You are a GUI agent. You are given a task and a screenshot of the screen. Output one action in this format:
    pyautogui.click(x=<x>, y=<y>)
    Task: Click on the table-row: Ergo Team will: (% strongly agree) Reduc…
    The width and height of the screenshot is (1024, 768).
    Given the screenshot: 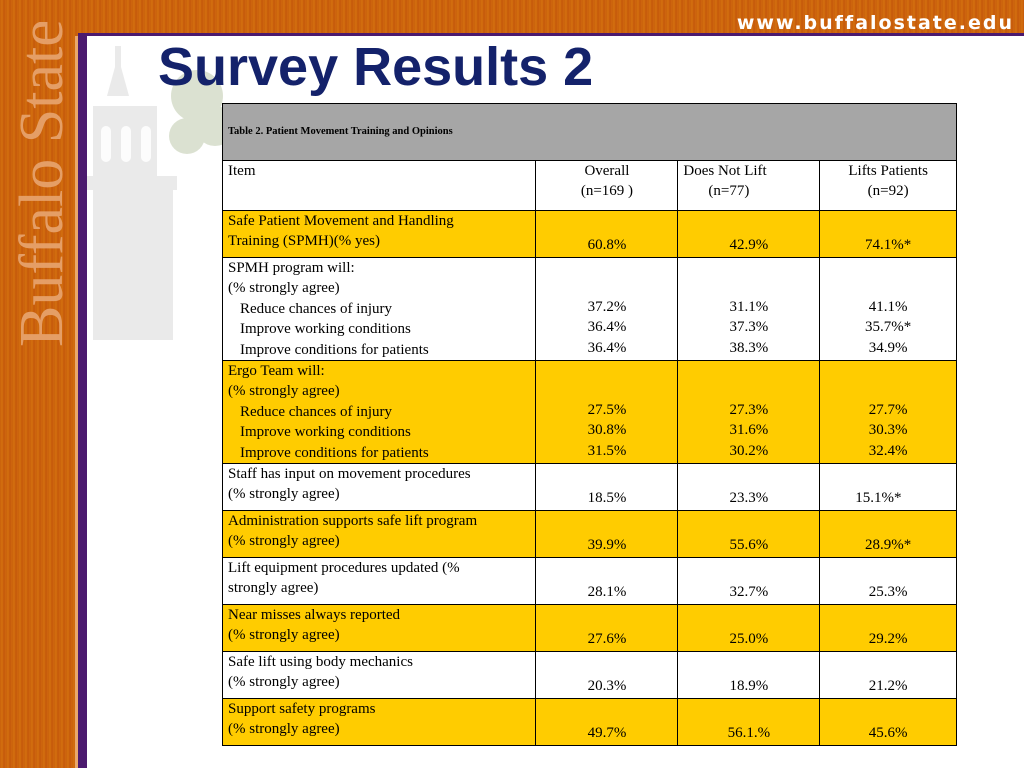 What is the action you would take?
    pyautogui.click(x=589, y=412)
    